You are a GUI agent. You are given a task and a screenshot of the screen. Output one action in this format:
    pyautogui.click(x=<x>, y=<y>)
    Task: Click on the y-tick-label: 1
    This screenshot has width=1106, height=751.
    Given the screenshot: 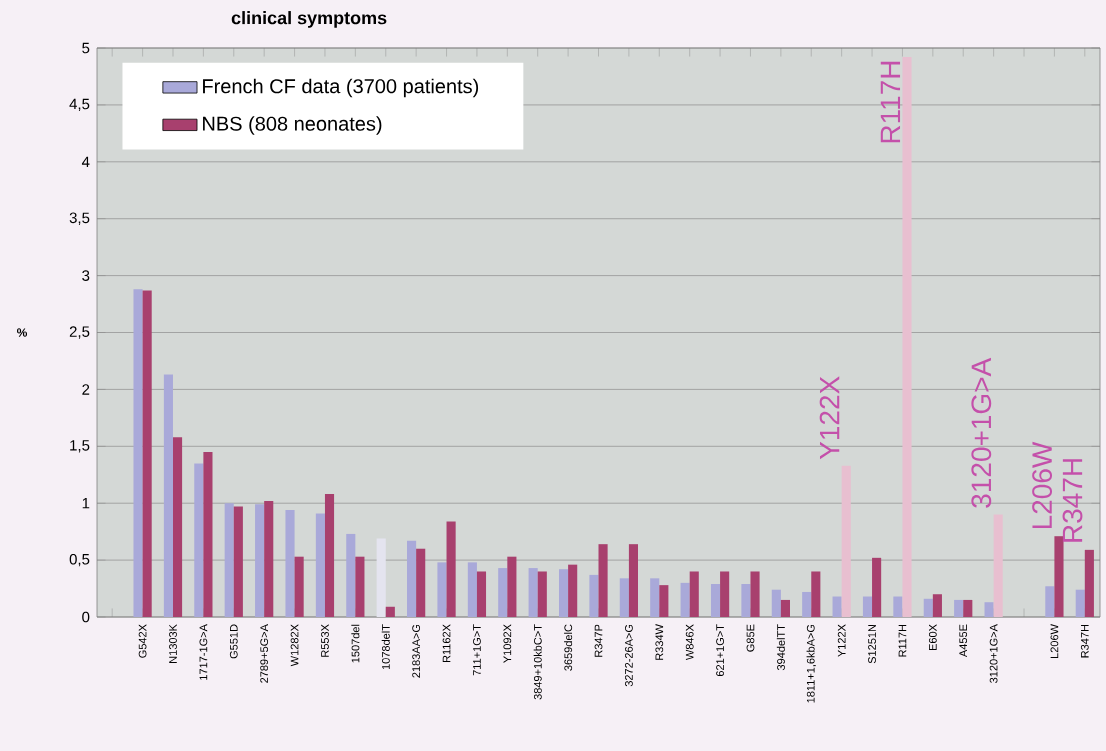 What is the action you would take?
    pyautogui.click(x=86, y=503)
    